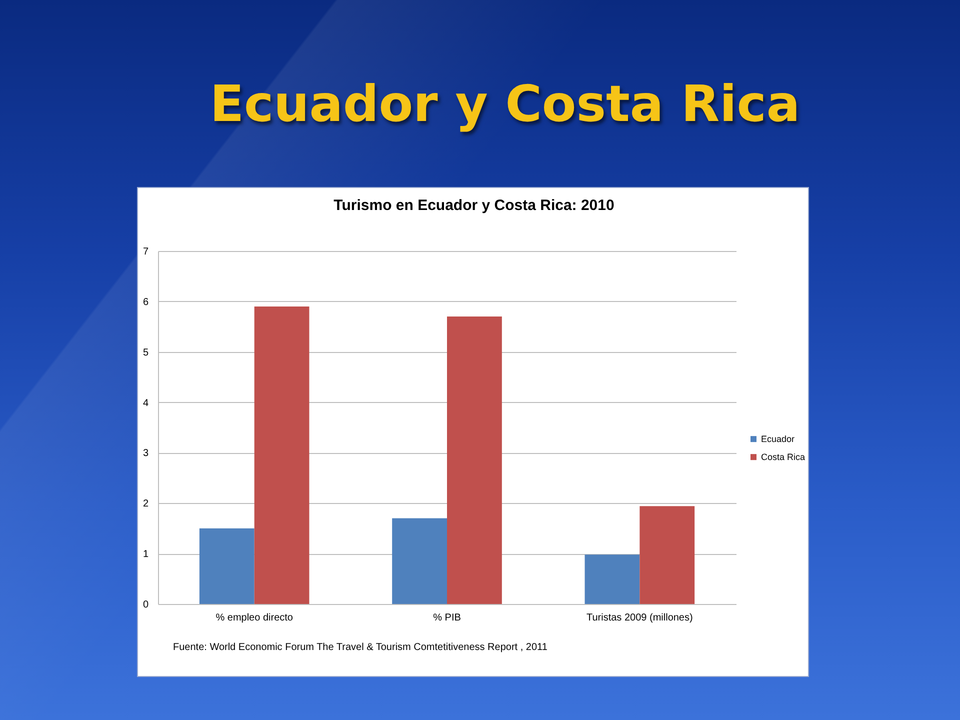 This screenshot has height=720, width=960. Describe the element at coordinates (447, 618) in the screenshot. I see `x-tick-label: % PIB` at that location.